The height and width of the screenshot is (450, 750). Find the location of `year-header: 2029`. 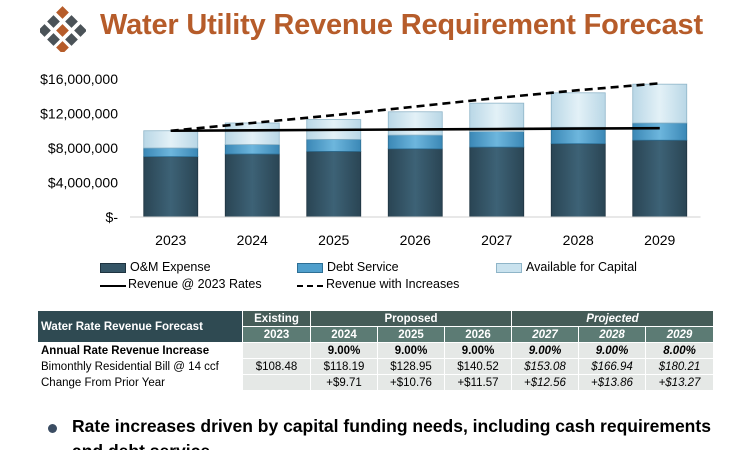

year-header: 2029 is located at coordinates (679, 334).